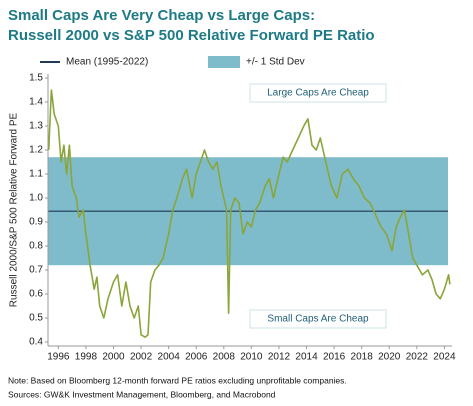  I want to click on y-tick-label: 1.1, so click(36, 174).